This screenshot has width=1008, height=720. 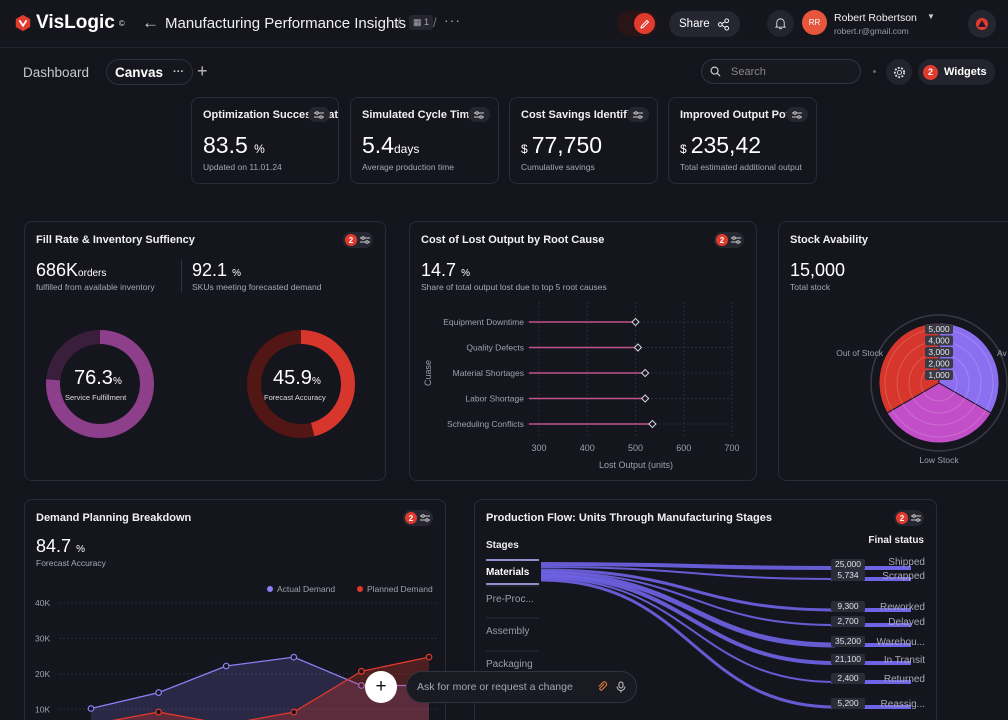 I want to click on kpi-title: Improved Output Potential, so click(x=740, y=115).